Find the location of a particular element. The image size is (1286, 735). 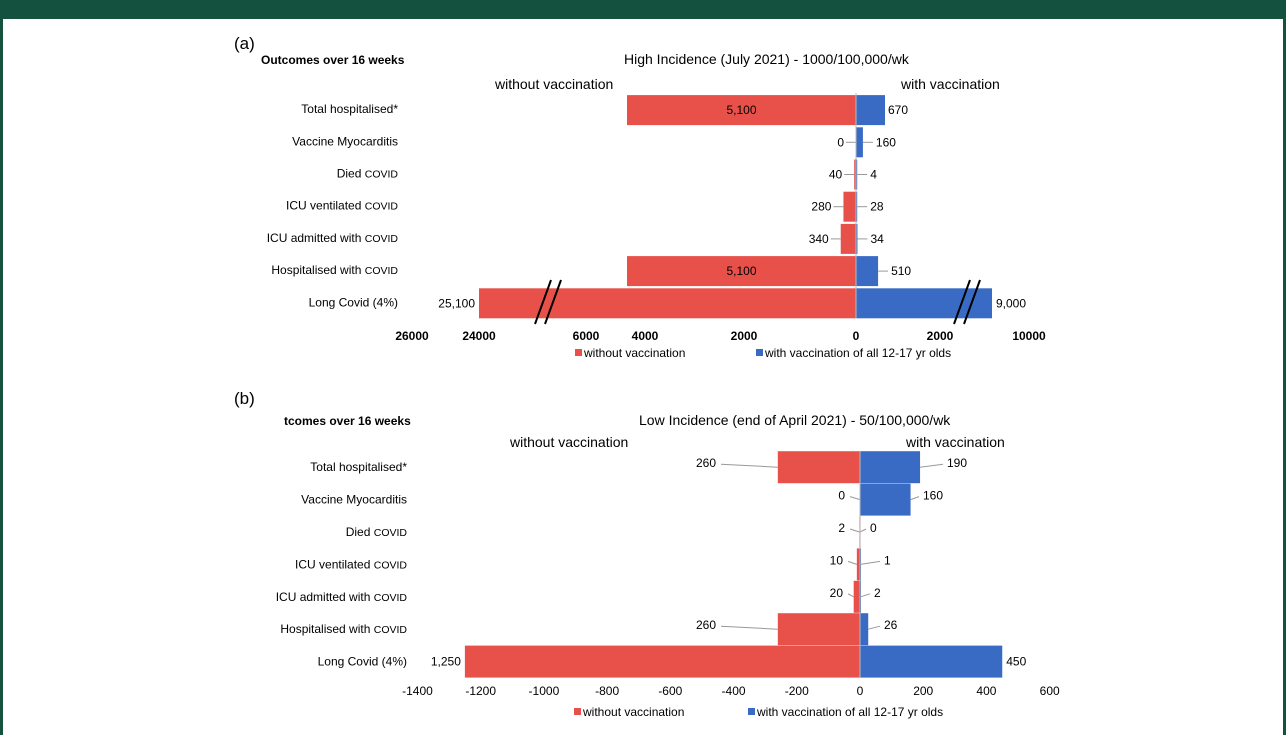

value-label-with: 4 is located at coordinates (873, 175).